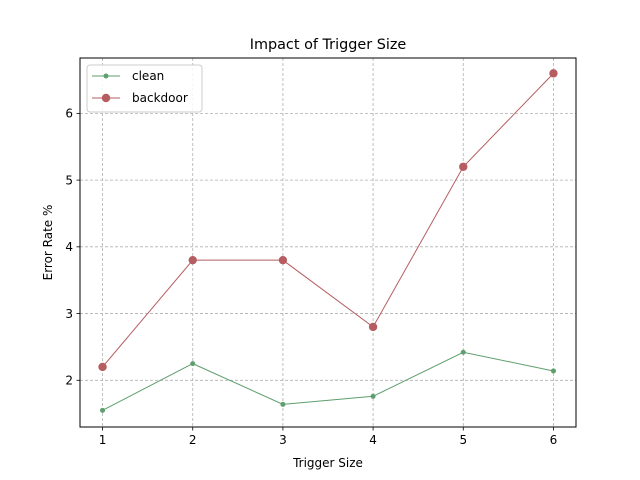 The height and width of the screenshot is (480, 640). What do you see at coordinates (373, 440) in the screenshot?
I see `x-tick-label: 4` at bounding box center [373, 440].